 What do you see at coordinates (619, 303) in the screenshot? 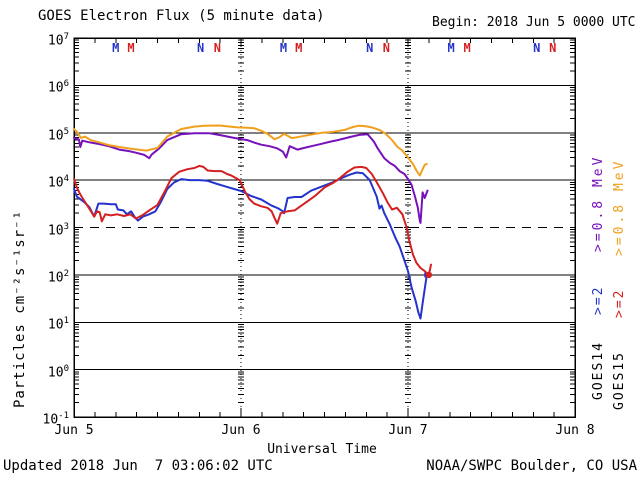
I see `legend-goes15-e2-label: >=2` at bounding box center [619, 303].